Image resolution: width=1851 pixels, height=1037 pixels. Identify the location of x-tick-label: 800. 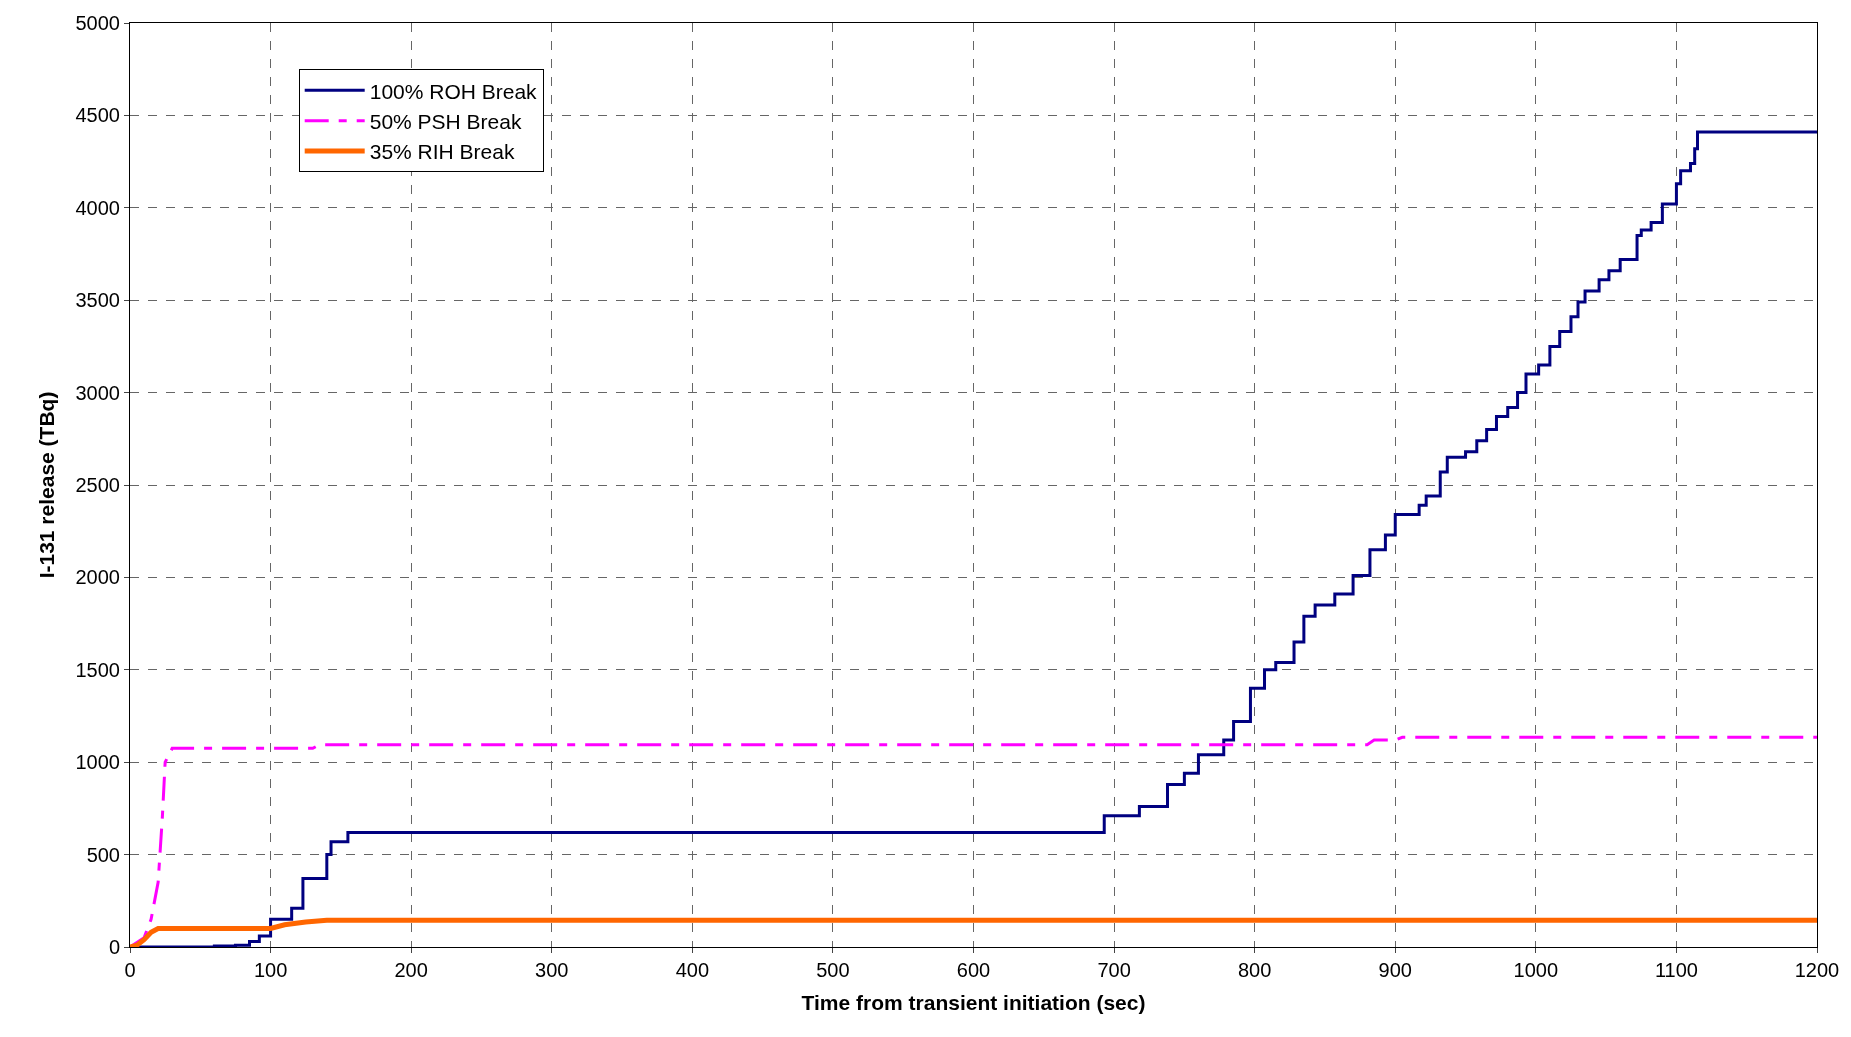
(1254, 970).